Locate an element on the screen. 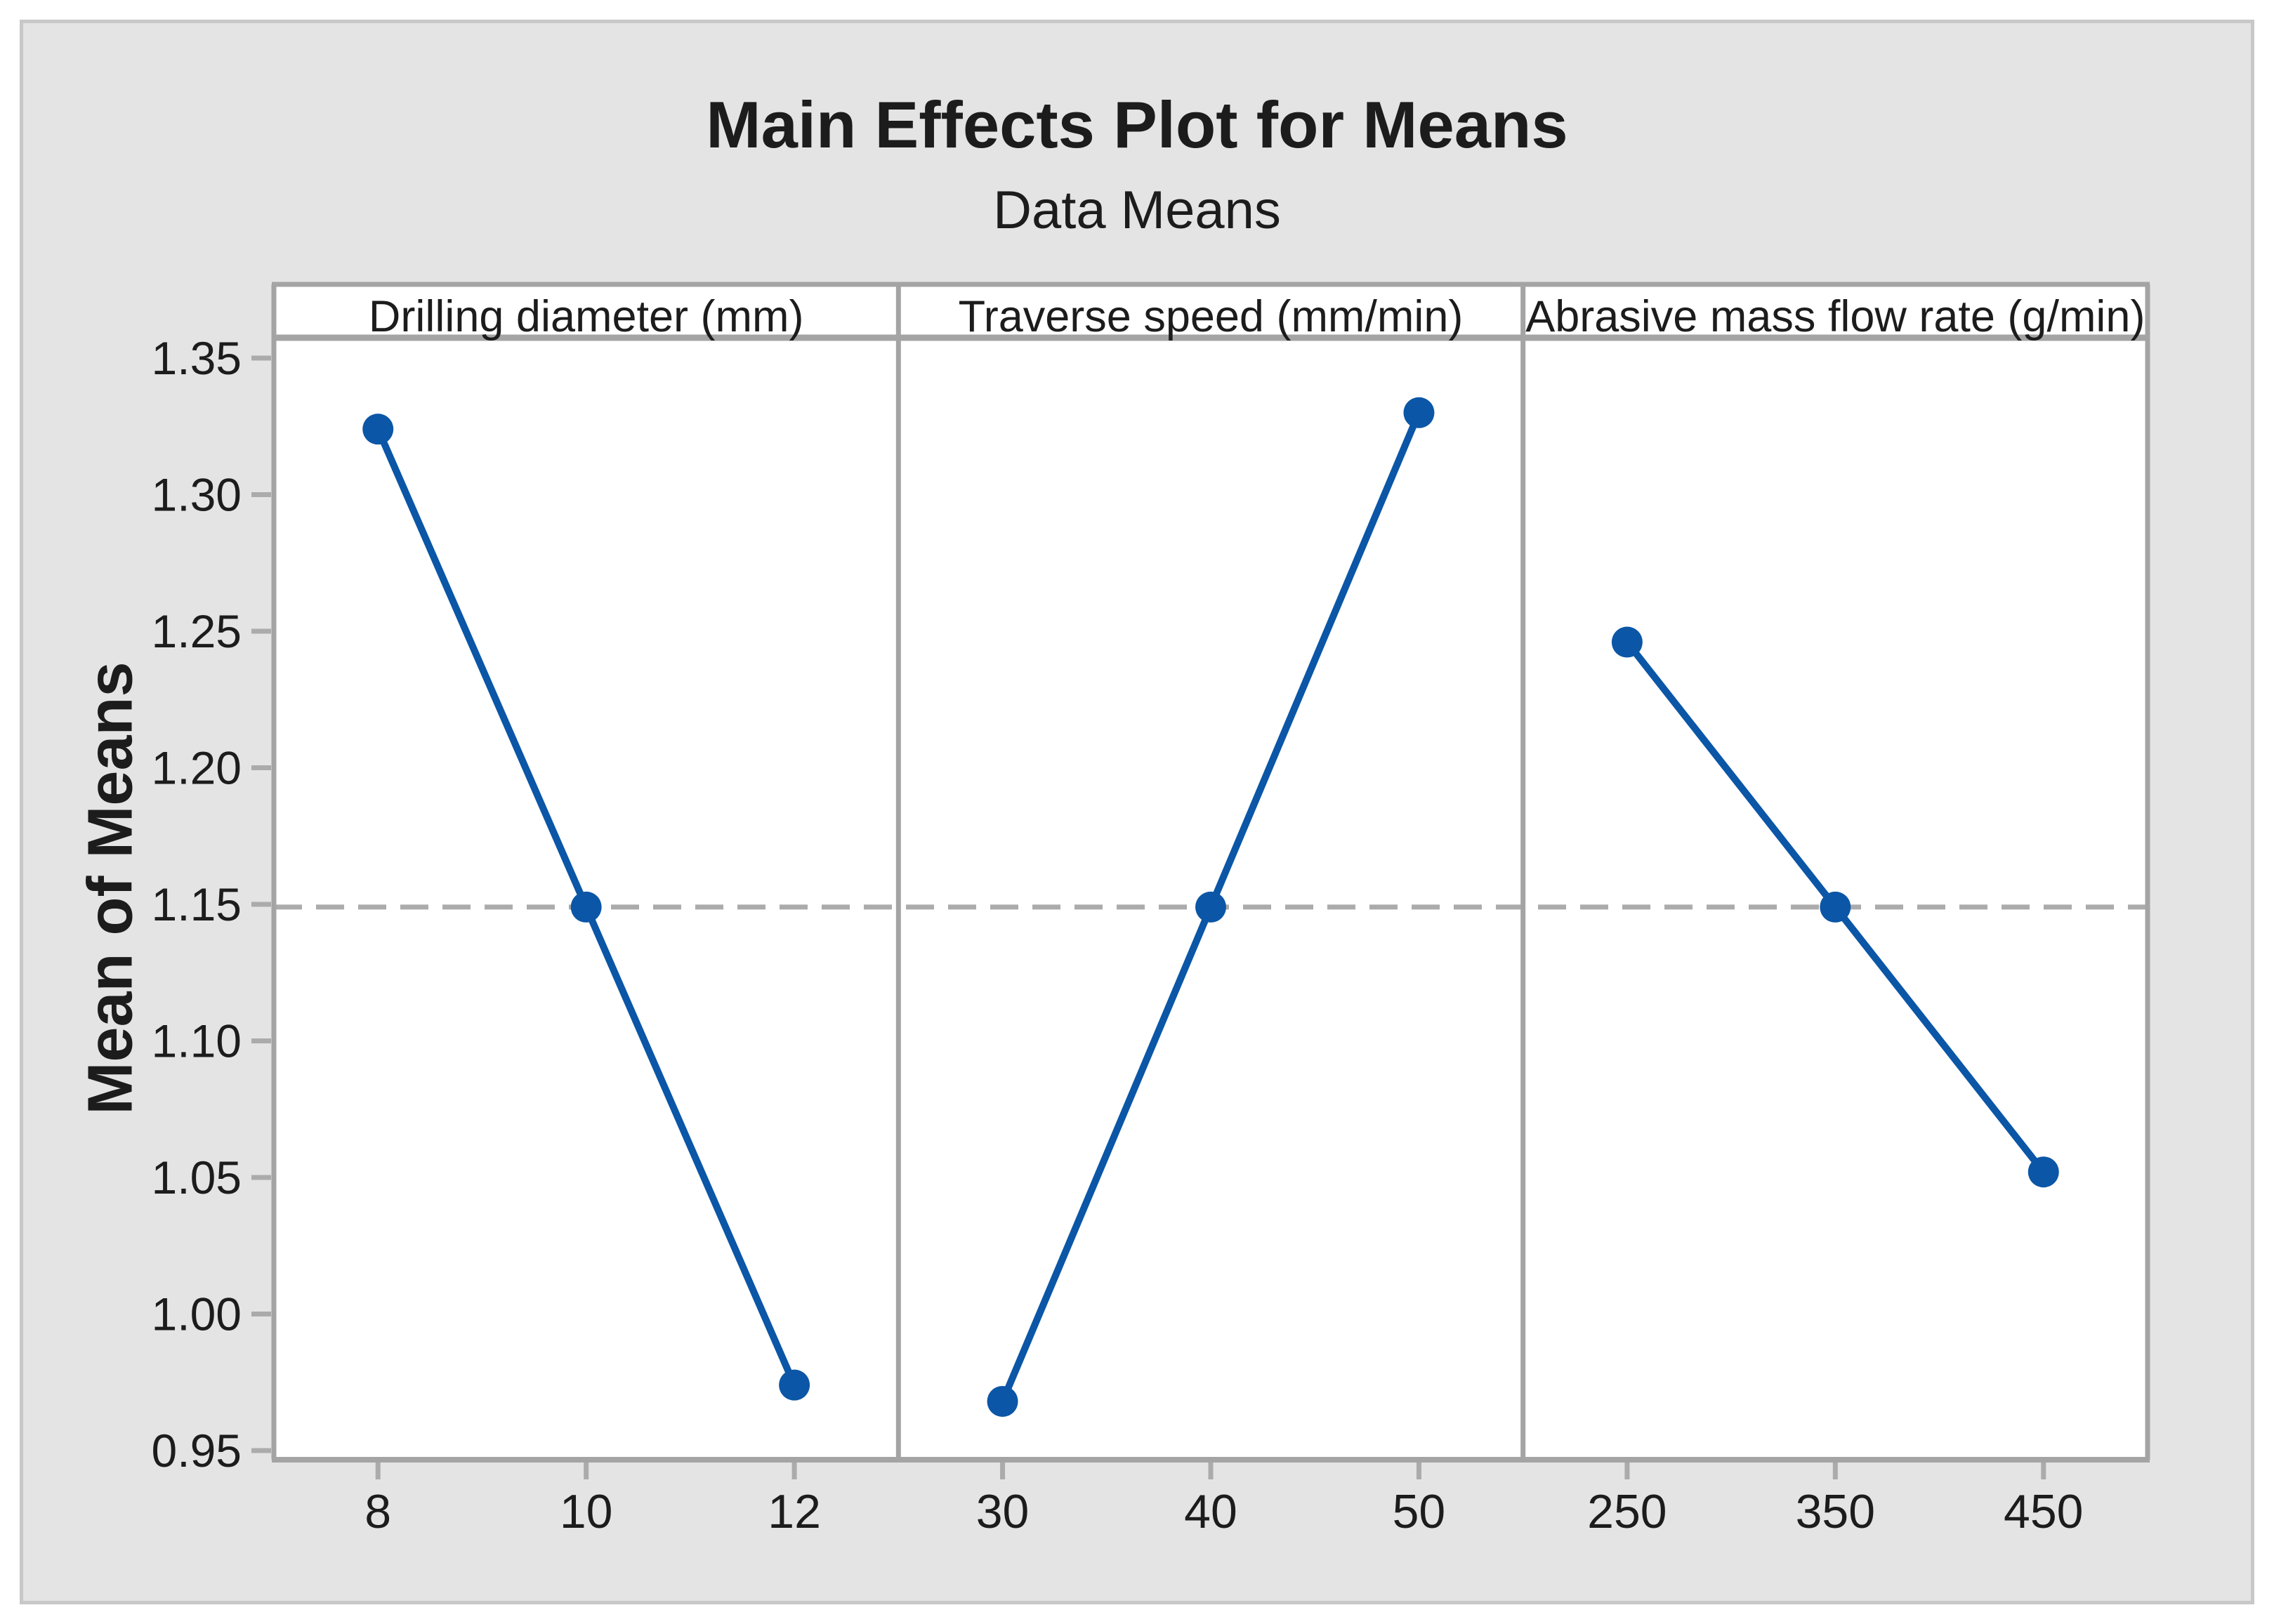 This screenshot has height=1624, width=2274. y-tick-label: 1.35 is located at coordinates (197, 358).